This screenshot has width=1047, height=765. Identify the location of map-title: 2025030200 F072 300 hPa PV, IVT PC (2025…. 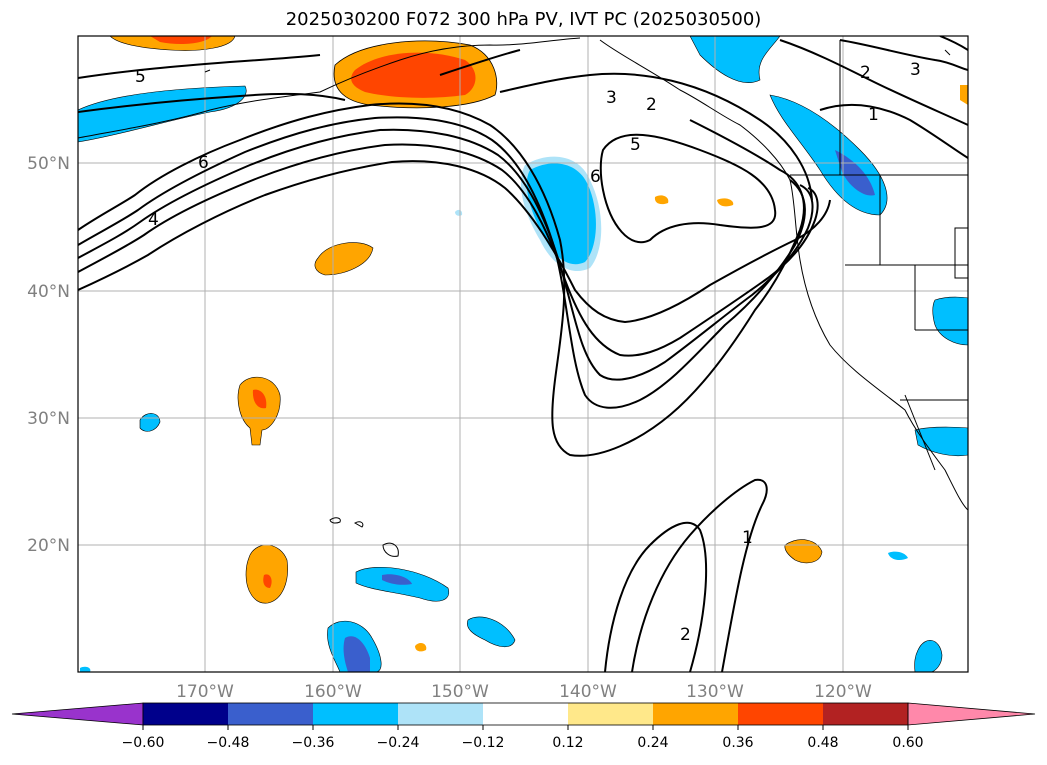
(523, 19).